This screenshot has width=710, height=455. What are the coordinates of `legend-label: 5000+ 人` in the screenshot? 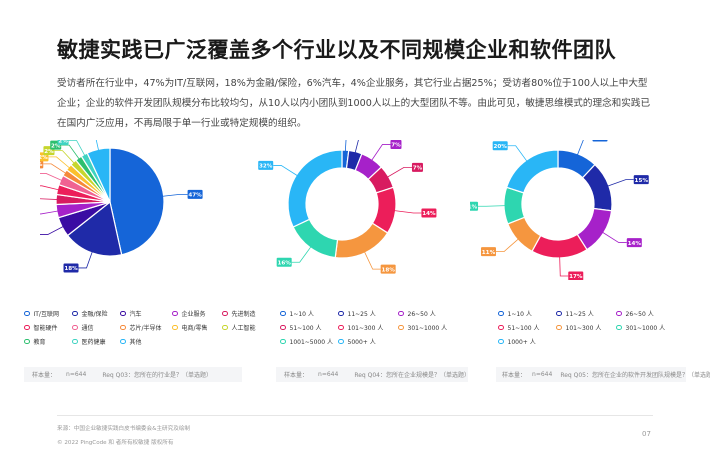 It's located at (361, 342).